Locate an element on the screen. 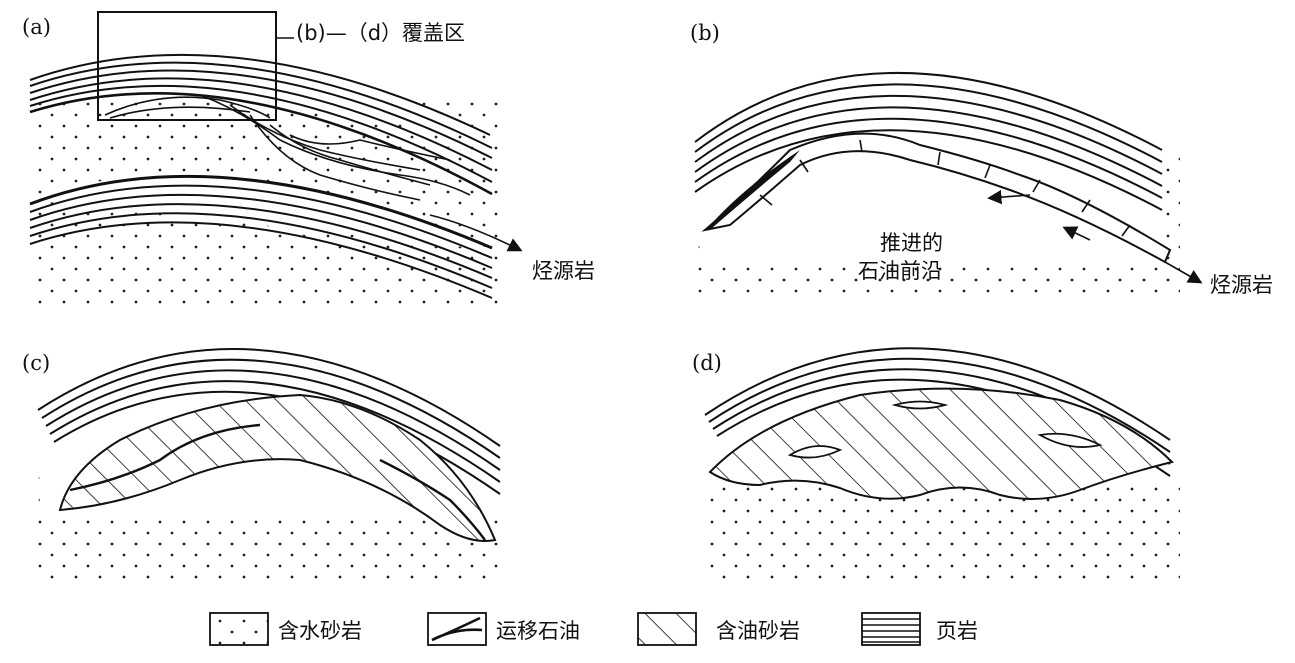 The height and width of the screenshot is (663, 1295). front-label-1: 推进的 is located at coordinates (911, 243).